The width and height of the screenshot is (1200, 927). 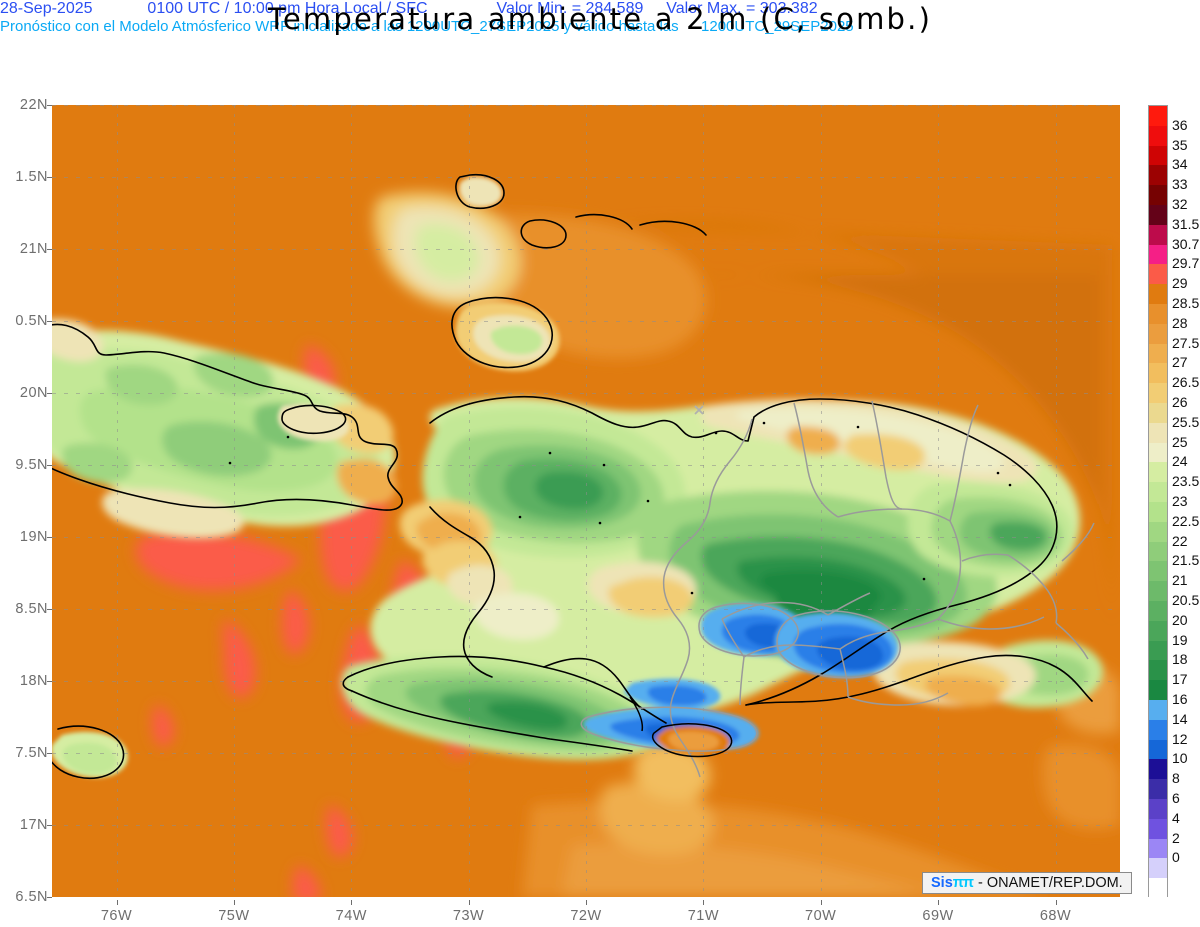 I want to click on longitude-tick-label: 68W, so click(x=1055, y=916).